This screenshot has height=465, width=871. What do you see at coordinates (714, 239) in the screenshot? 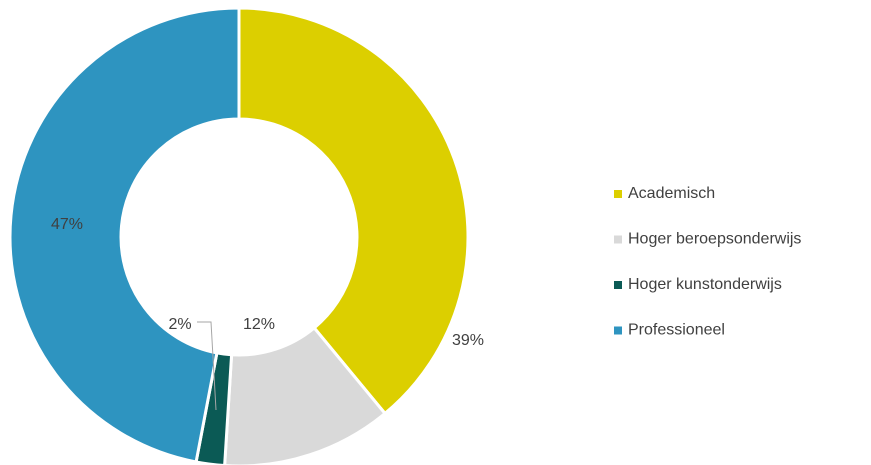
I see `legend-label: Hoger beroepsonderwijs` at bounding box center [714, 239].